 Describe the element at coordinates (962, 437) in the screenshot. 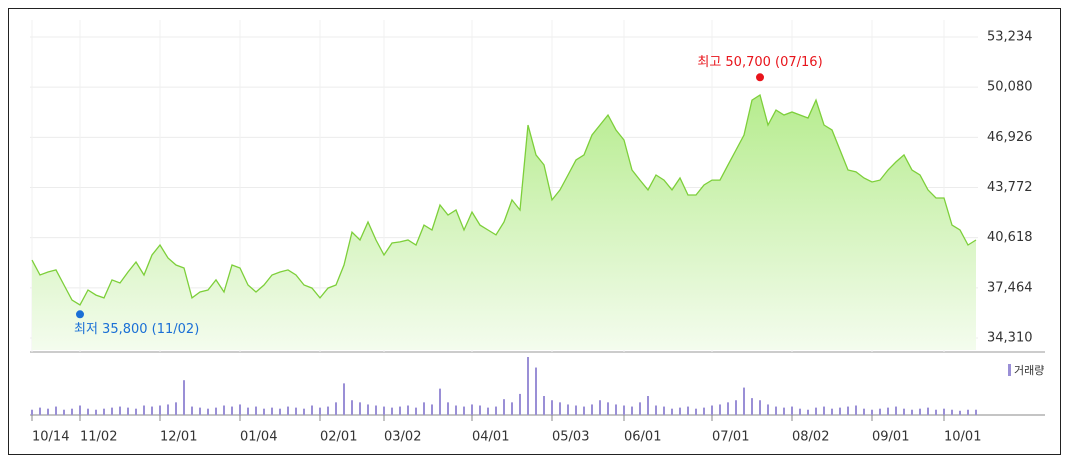

I see `x-tick-label: 10/01` at that location.